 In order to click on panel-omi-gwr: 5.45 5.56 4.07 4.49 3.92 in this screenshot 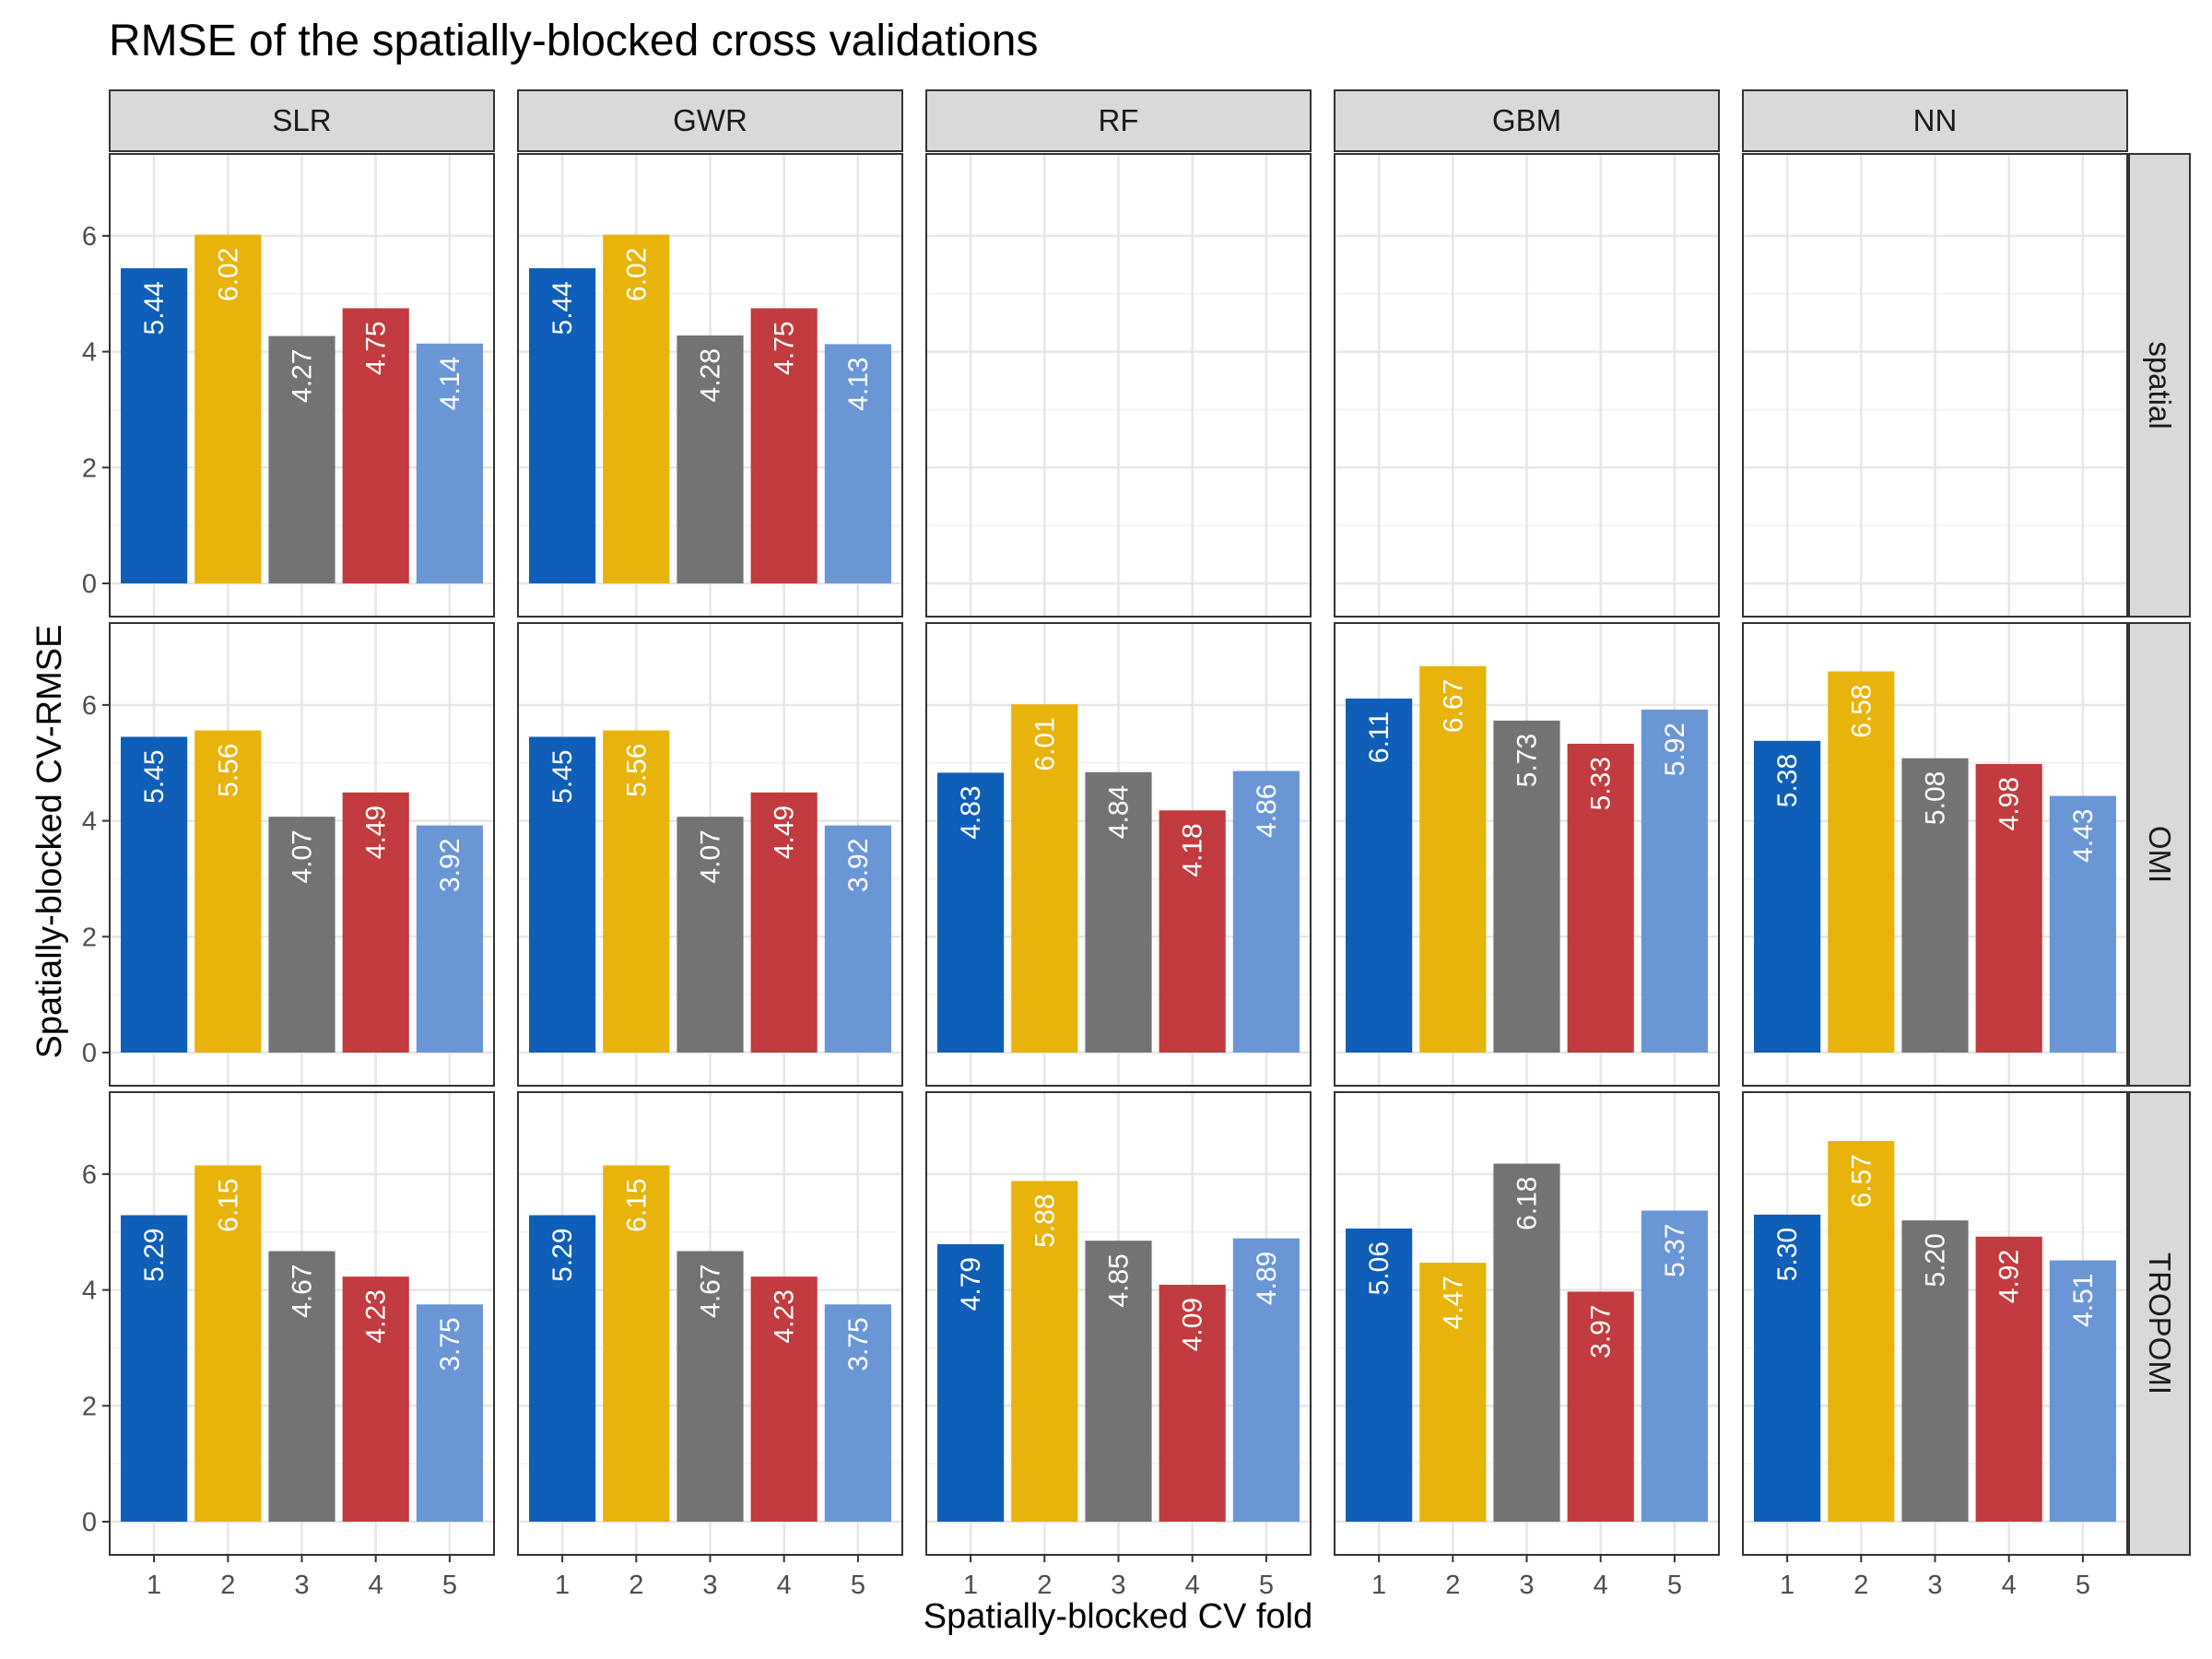, I will do `click(710, 854)`.